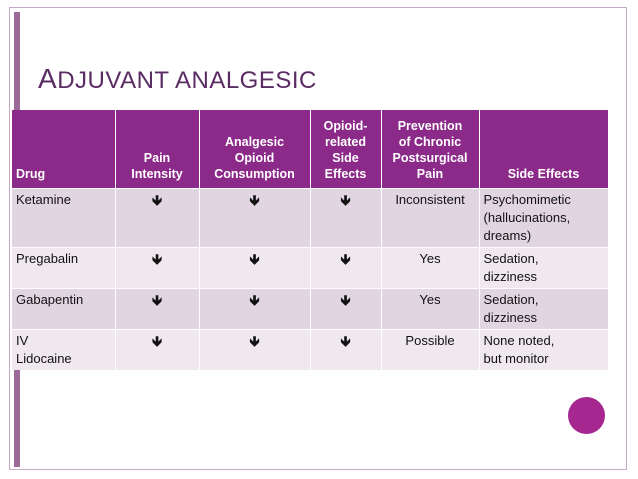 The height and width of the screenshot is (479, 638). I want to click on cell-prevention: Inconsistent, so click(430, 218).